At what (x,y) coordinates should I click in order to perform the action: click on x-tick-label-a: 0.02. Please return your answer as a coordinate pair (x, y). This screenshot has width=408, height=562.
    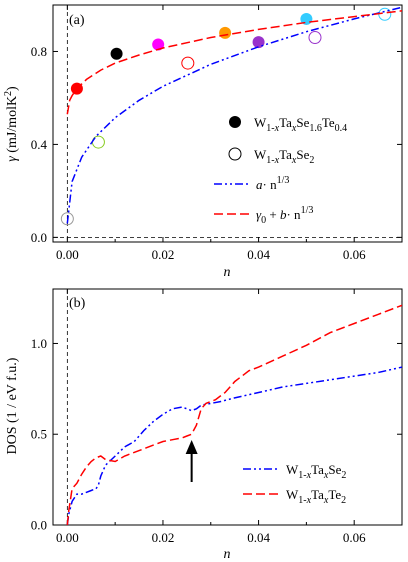
    Looking at the image, I should click on (163, 254).